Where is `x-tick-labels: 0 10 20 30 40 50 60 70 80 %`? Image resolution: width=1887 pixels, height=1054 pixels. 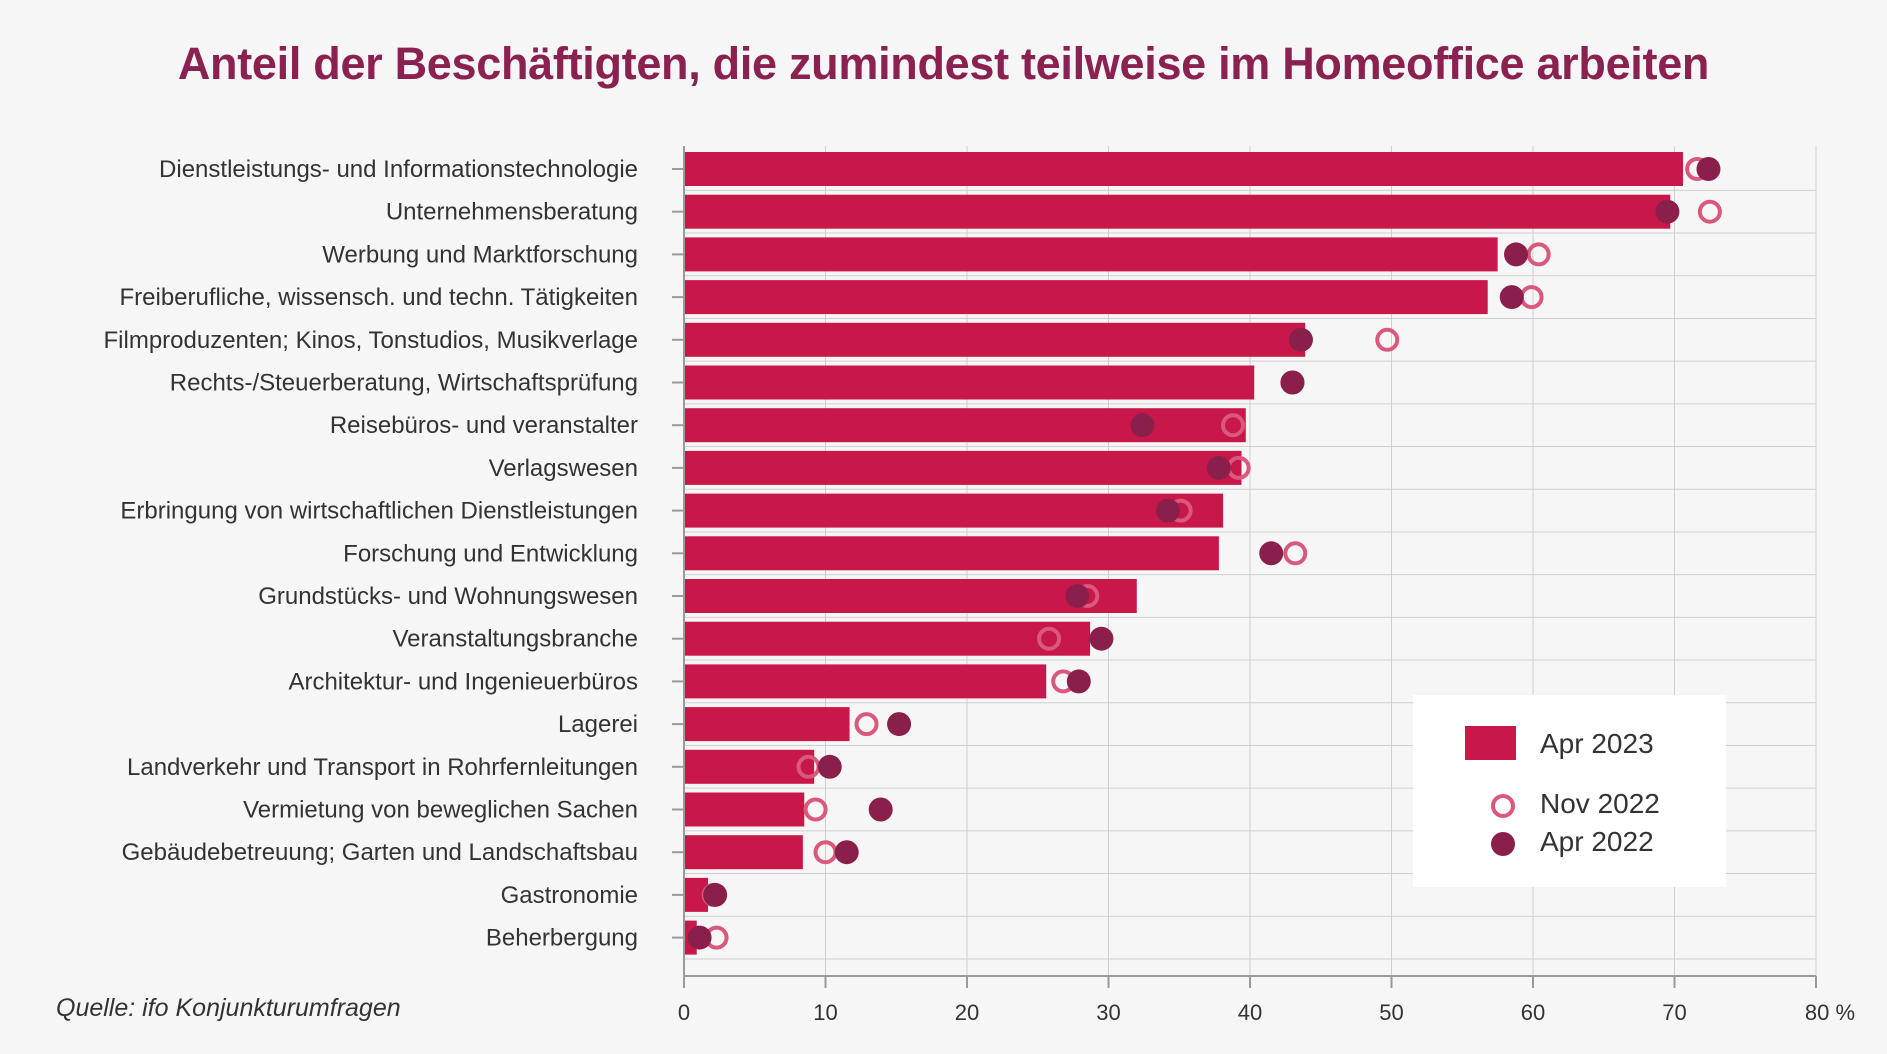
x-tick-labels: 0 10 20 30 40 50 60 70 80 % is located at coordinates (1266, 1012).